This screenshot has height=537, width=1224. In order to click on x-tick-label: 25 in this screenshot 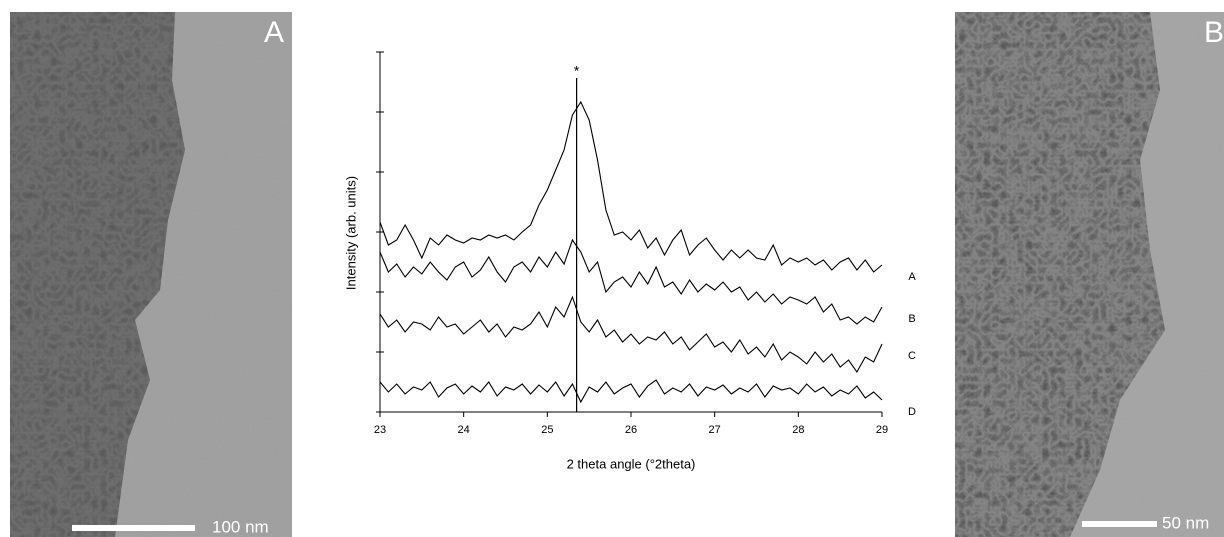, I will do `click(547, 430)`.